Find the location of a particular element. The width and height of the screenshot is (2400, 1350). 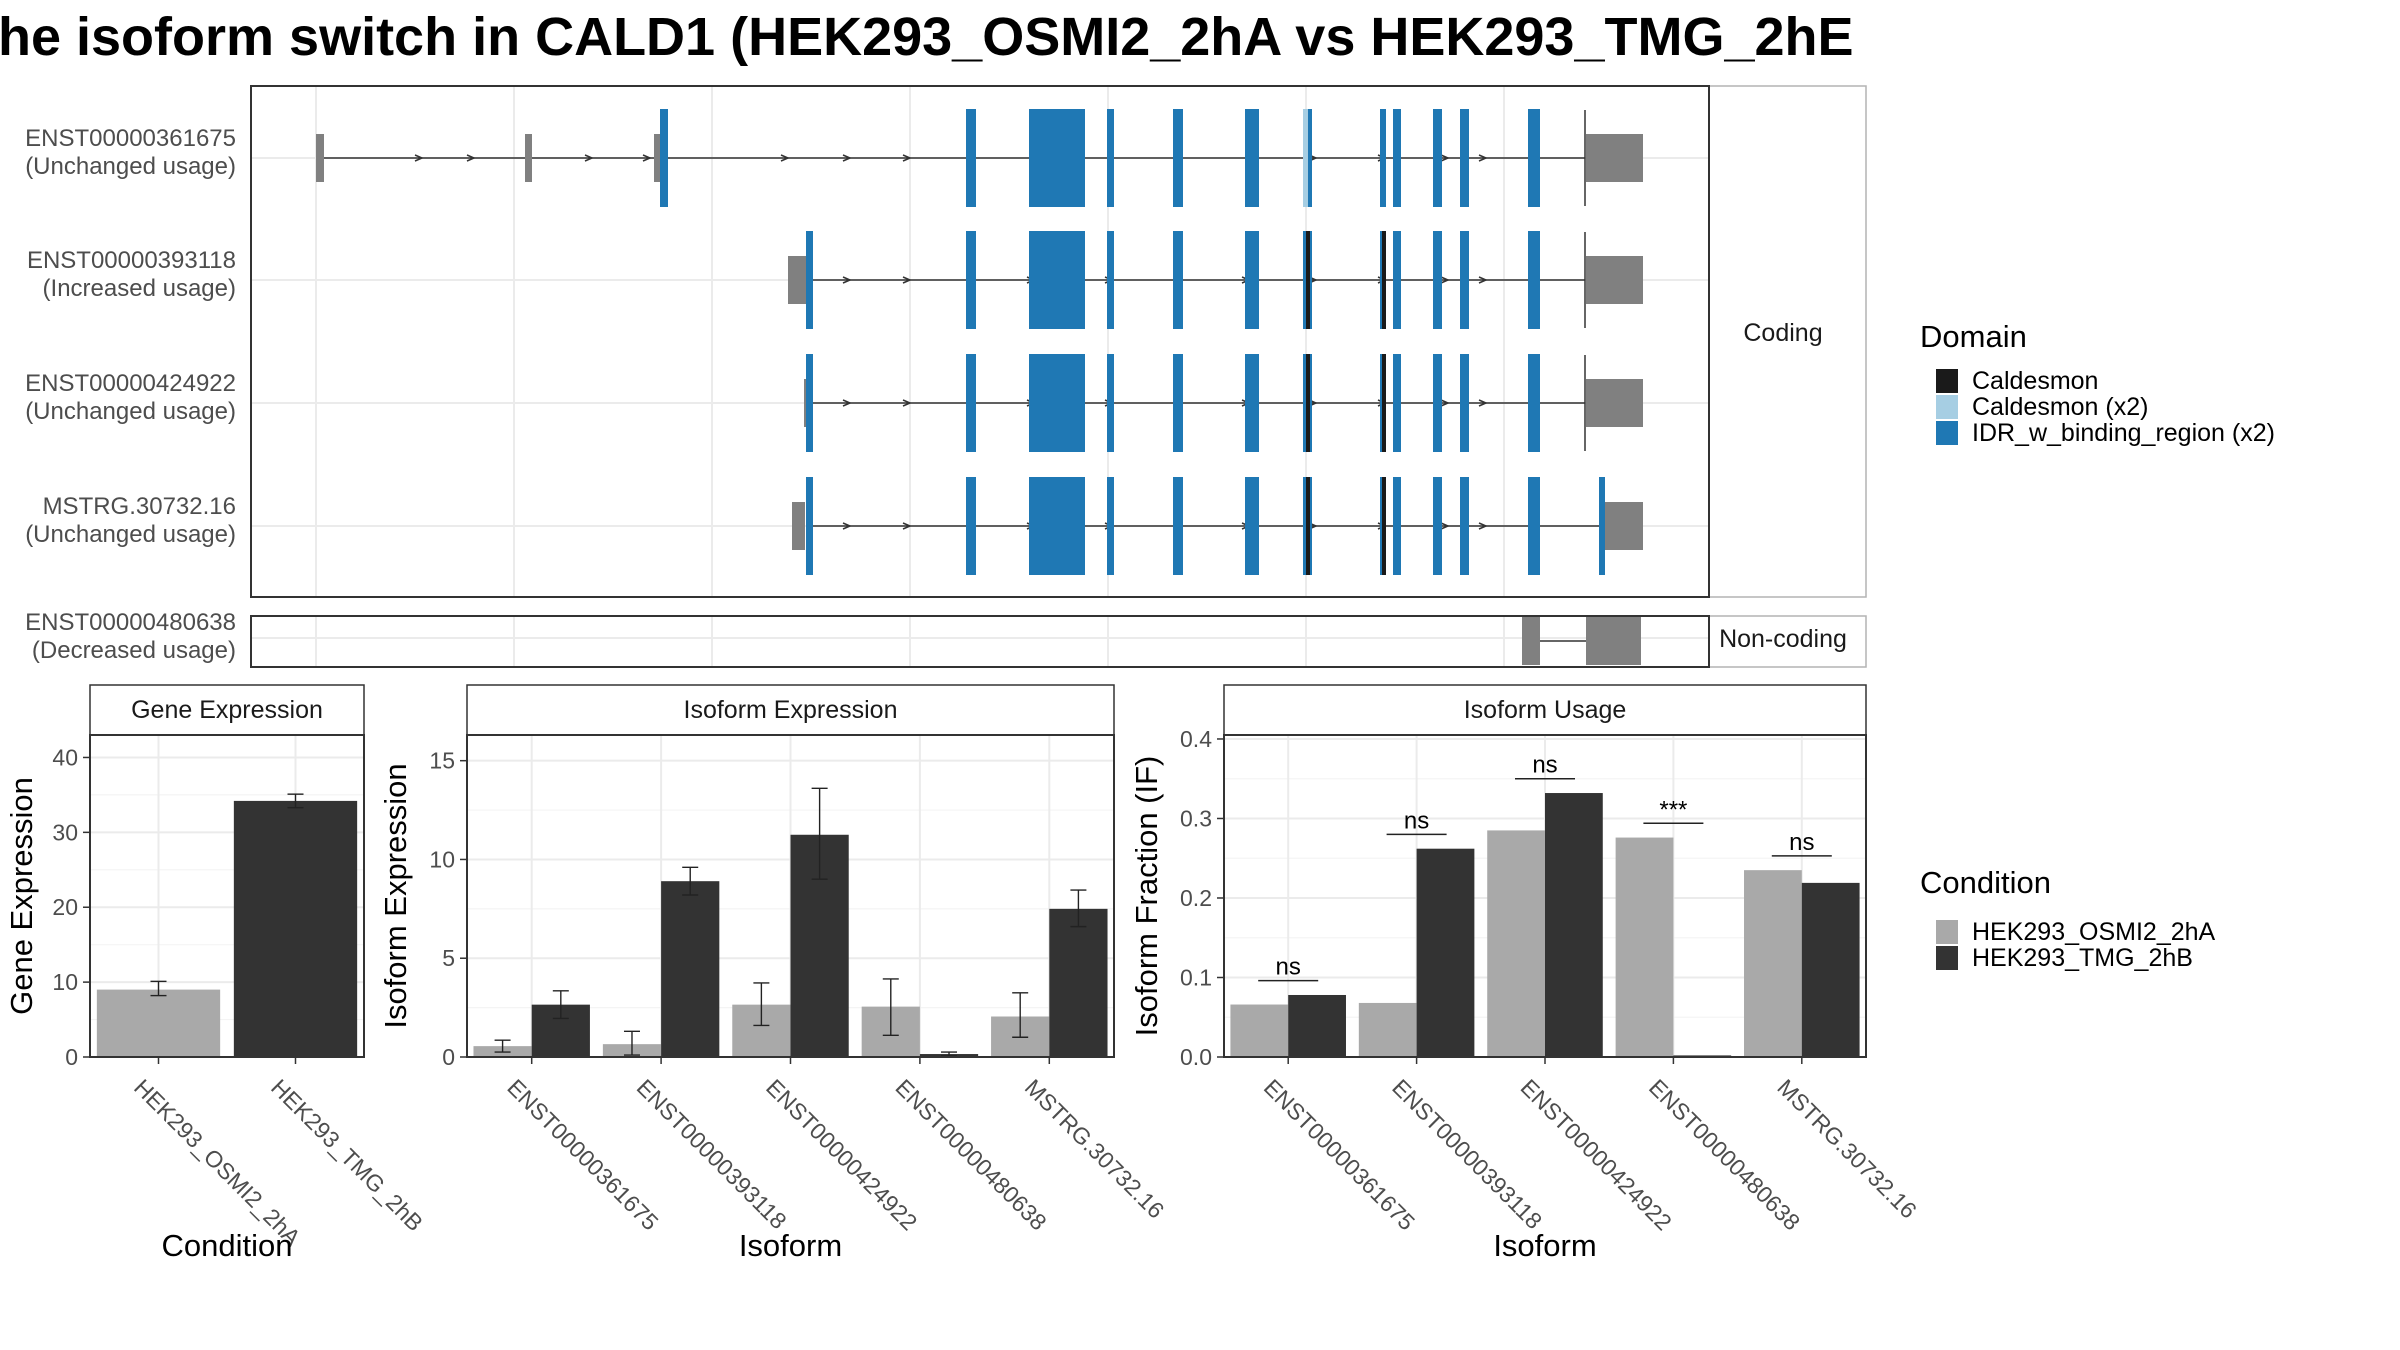

x-axis-title: Condition is located at coordinates (227, 1245).